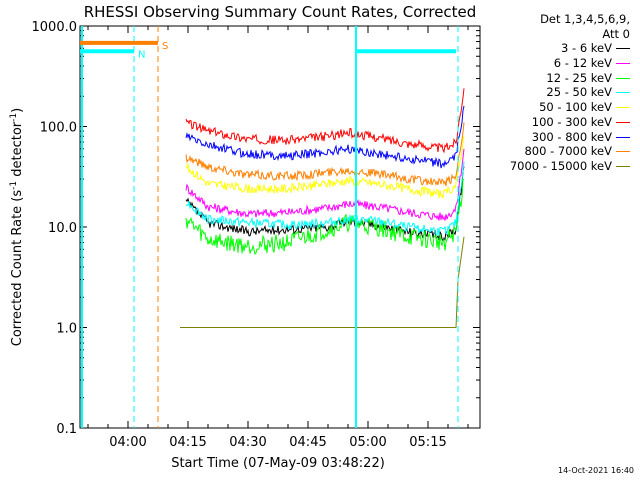 Image resolution: width=640 pixels, height=480 pixels. What do you see at coordinates (575, 107) in the screenshot?
I see `legend-label: 50 - 100 keV` at bounding box center [575, 107].